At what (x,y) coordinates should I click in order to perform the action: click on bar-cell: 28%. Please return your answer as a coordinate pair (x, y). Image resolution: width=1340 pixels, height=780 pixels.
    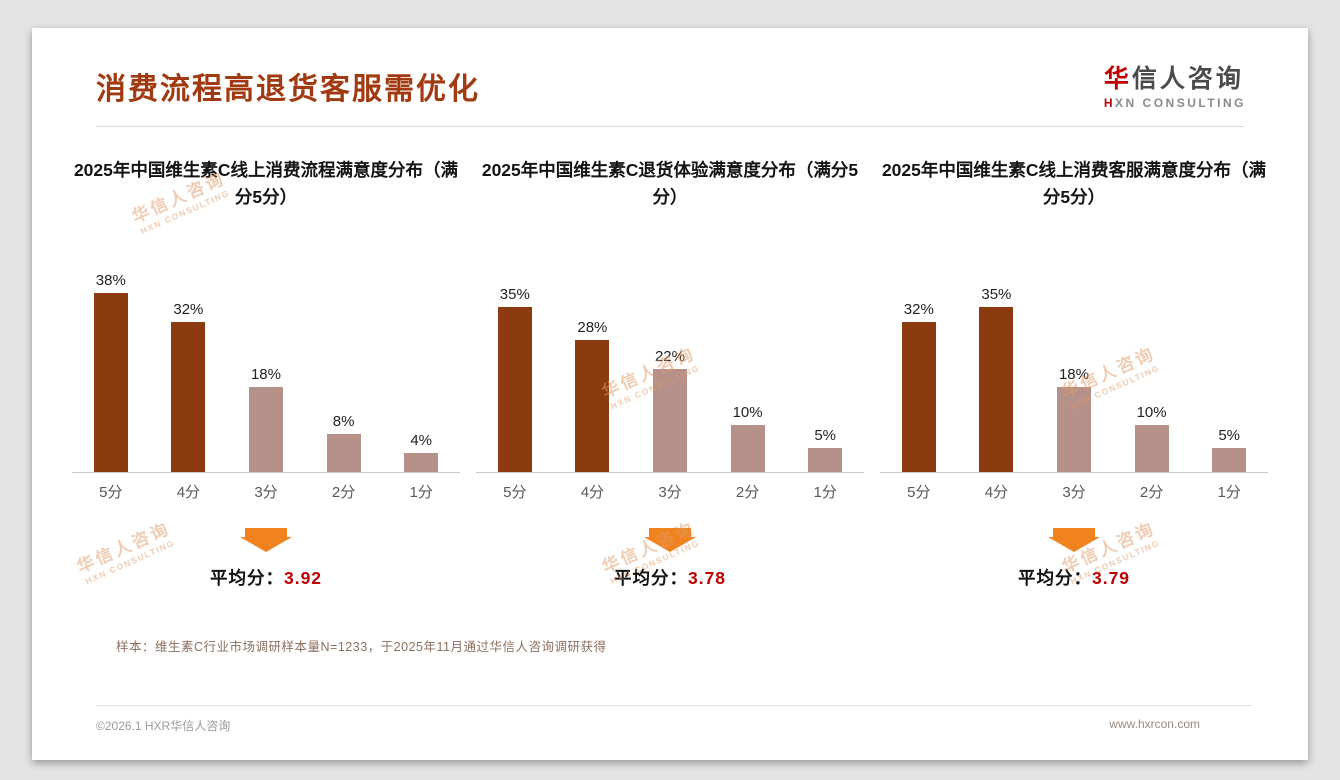
    Looking at the image, I should click on (593, 395).